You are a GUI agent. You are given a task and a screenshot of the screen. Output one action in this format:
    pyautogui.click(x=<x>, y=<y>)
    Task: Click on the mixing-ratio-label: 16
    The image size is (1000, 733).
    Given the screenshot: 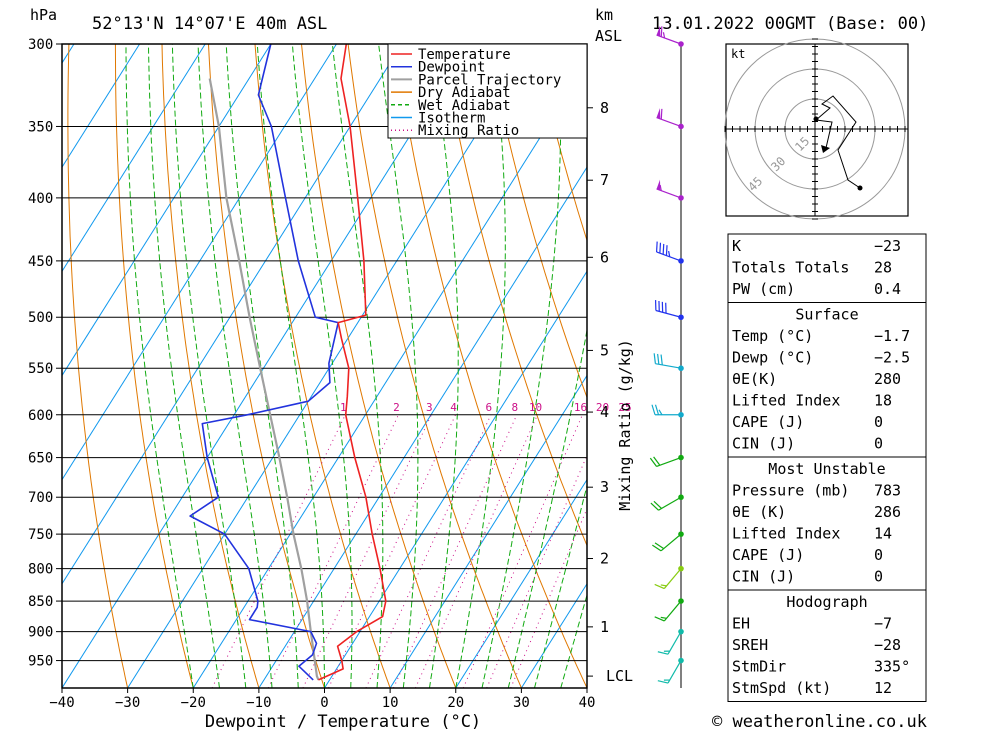 What is the action you would take?
    pyautogui.click(x=580, y=407)
    